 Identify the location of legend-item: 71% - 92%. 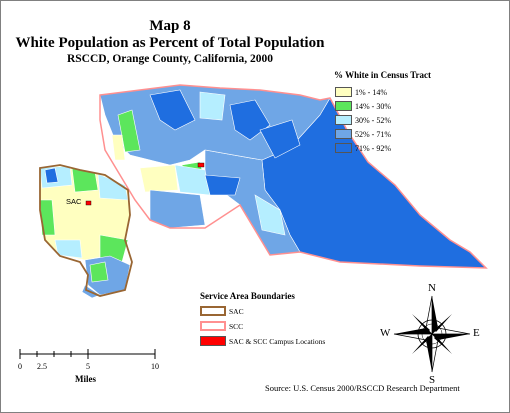
(363, 148).